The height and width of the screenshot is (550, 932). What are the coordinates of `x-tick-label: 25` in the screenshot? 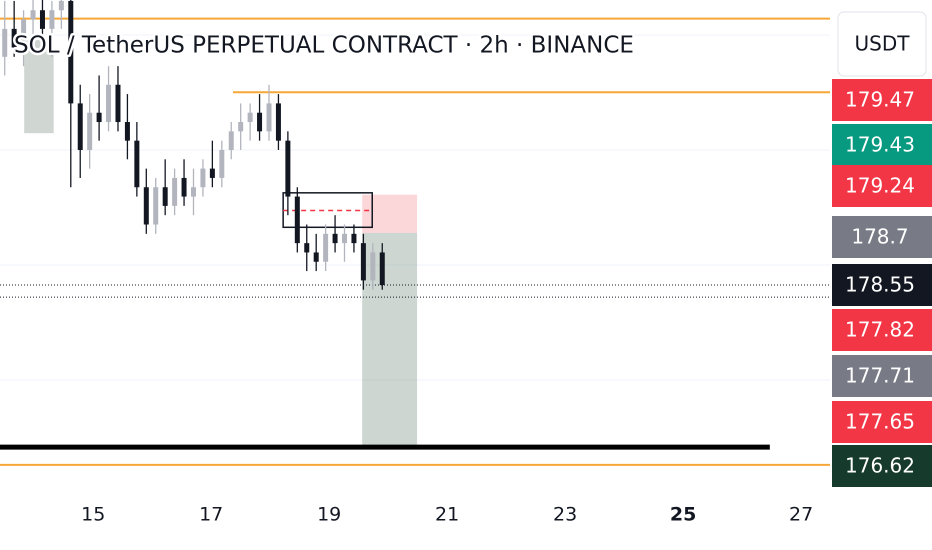 It's located at (683, 515).